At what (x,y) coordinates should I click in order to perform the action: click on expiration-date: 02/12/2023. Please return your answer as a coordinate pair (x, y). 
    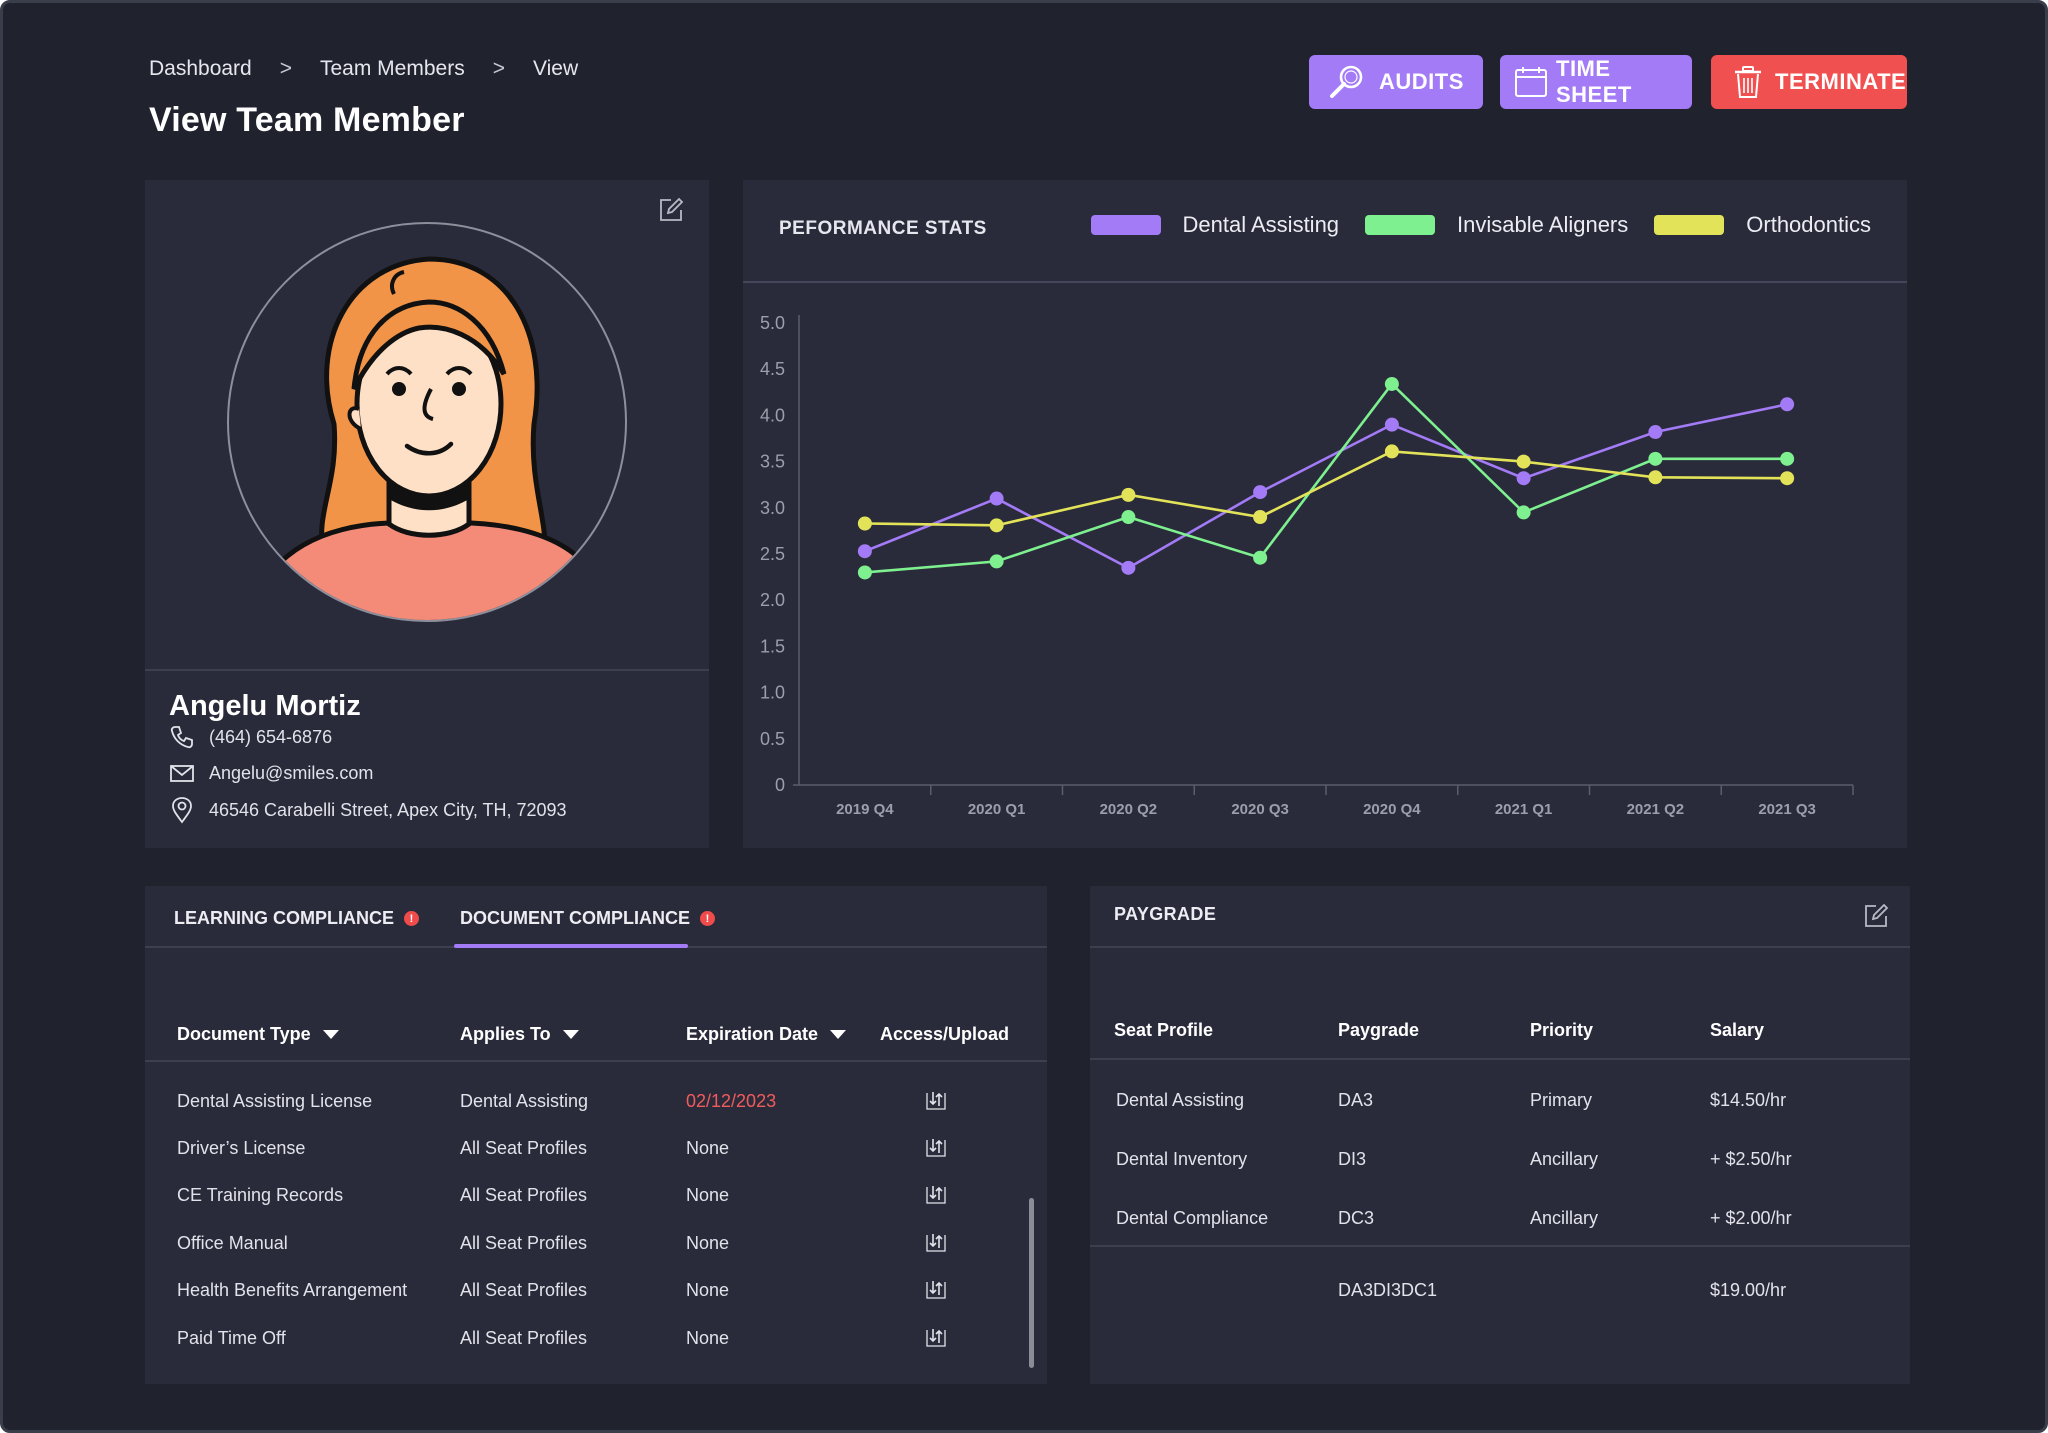
    Looking at the image, I should click on (731, 1101).